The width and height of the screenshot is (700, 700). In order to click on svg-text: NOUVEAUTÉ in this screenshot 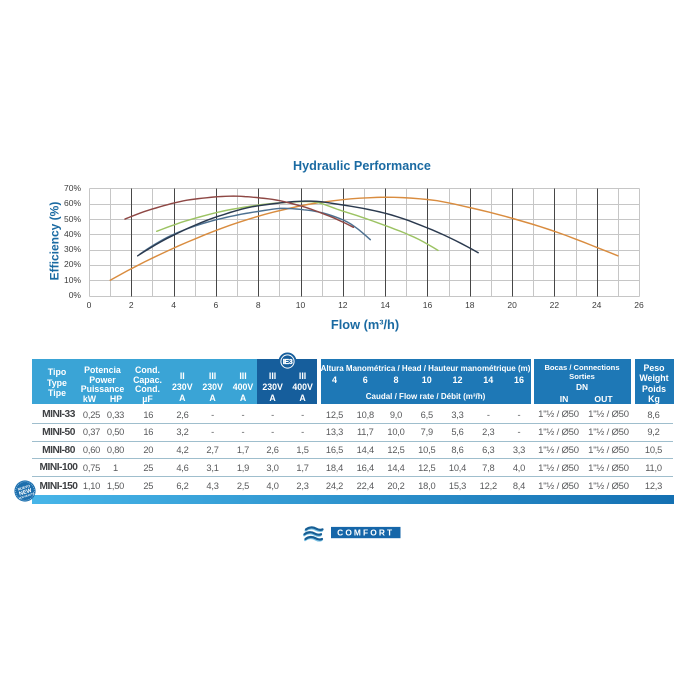, I will do `click(25, 495)`.